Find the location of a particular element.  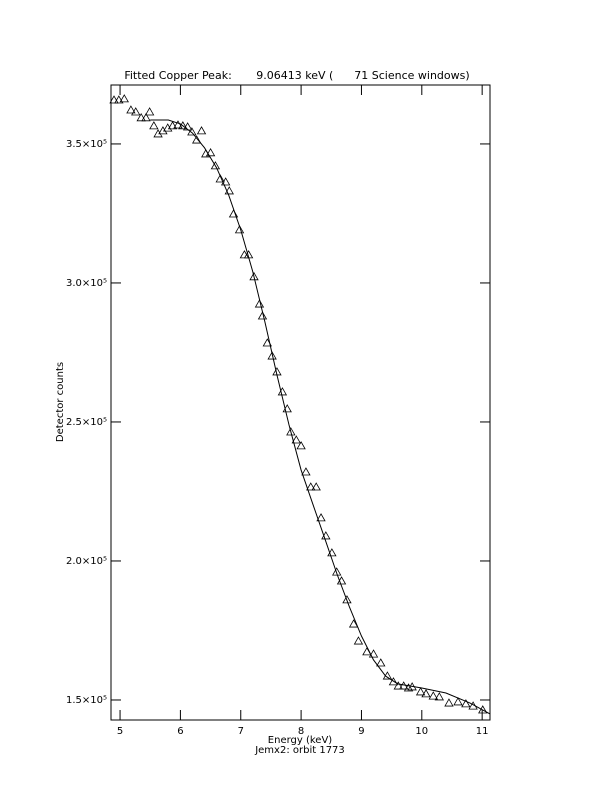

y-tick-label: 2.0×10⁵ is located at coordinates (86, 561).